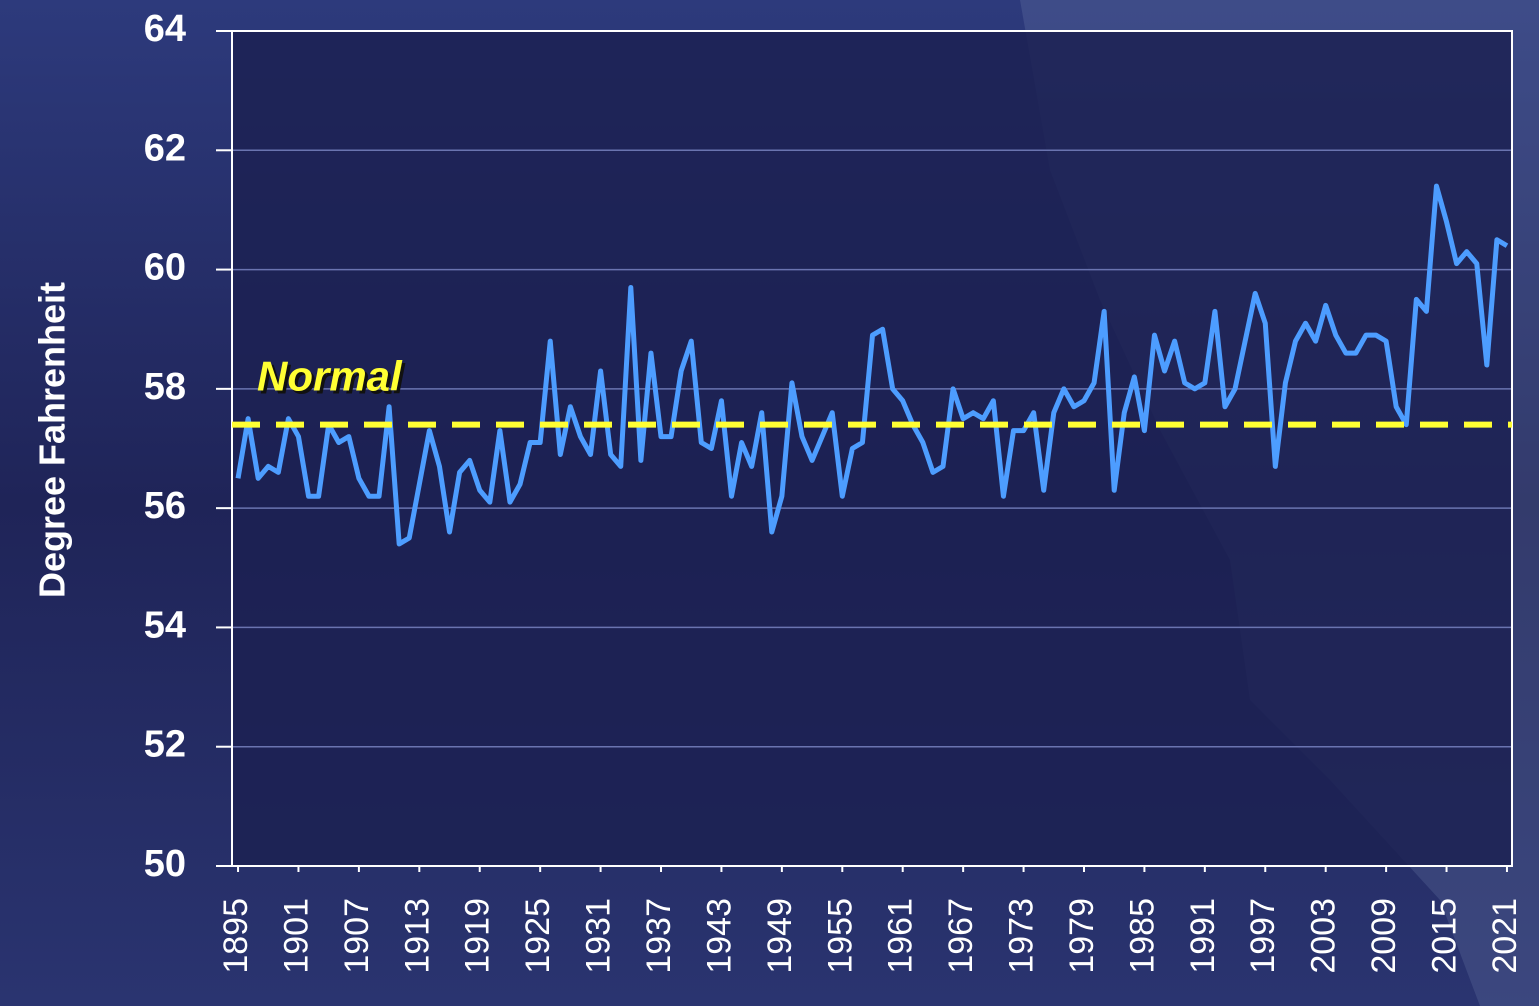 The height and width of the screenshot is (1006, 1539). What do you see at coordinates (52, 440) in the screenshot?
I see `y-axis-label: Degree Fahrenheit` at bounding box center [52, 440].